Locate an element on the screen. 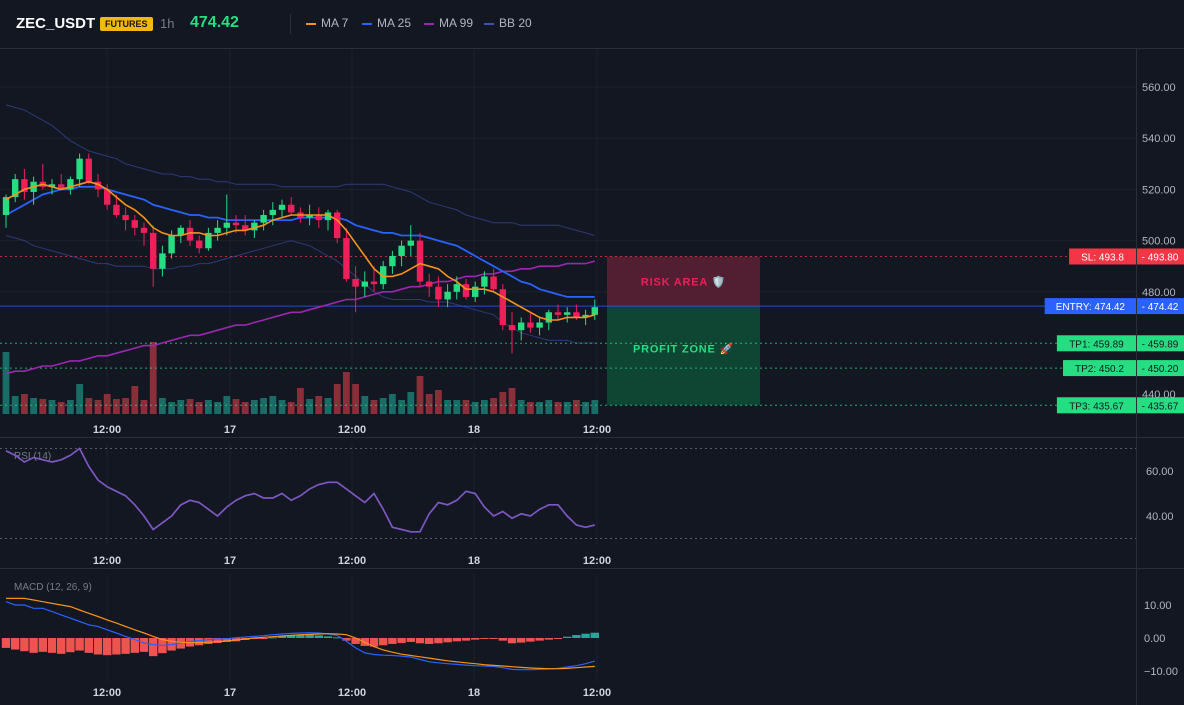  price-tag-text: - 493.80 is located at coordinates (1160, 257).